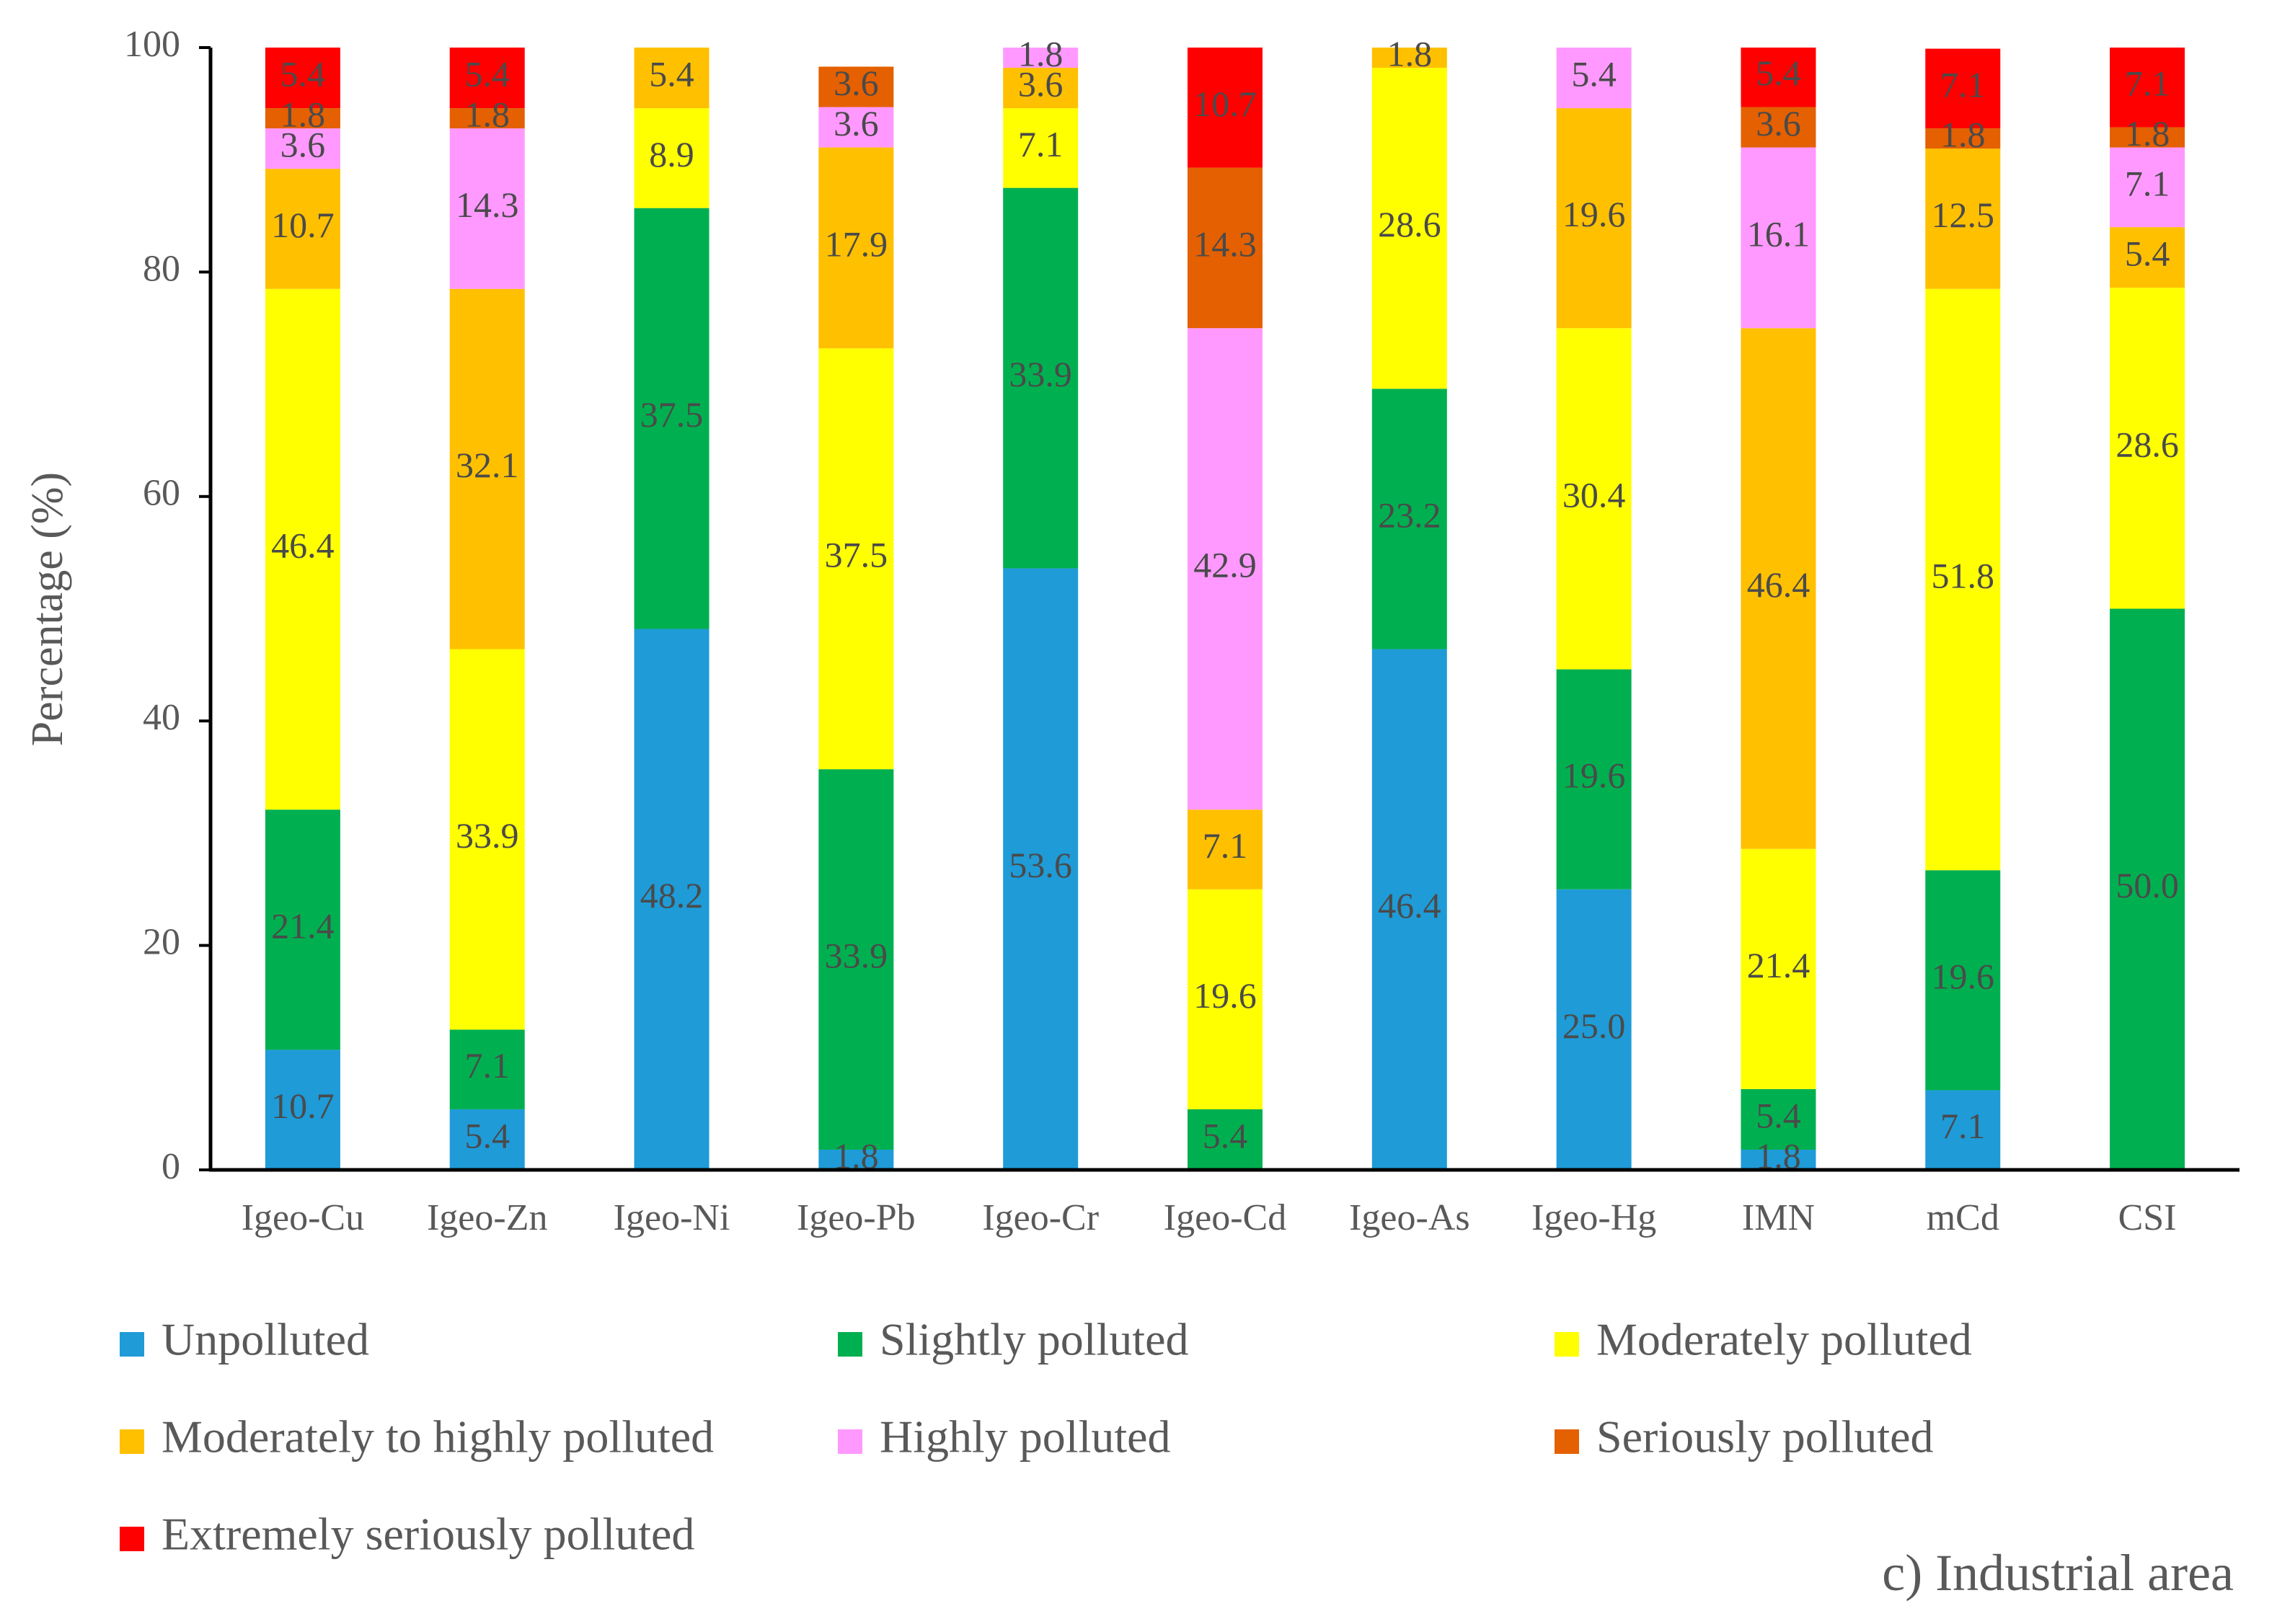 The width and height of the screenshot is (2277, 1624). I want to click on data-label-igeo-cu-unpolluted: 10.7, so click(303, 1106).